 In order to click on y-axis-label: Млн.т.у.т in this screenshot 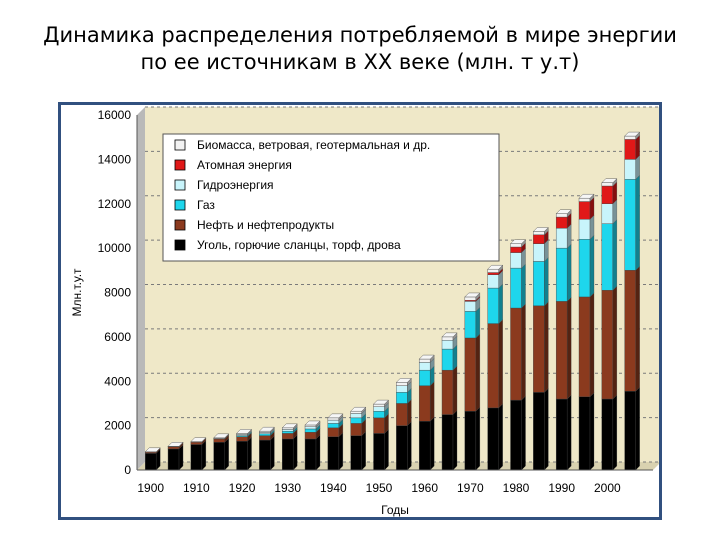, I will do `click(77, 292)`.